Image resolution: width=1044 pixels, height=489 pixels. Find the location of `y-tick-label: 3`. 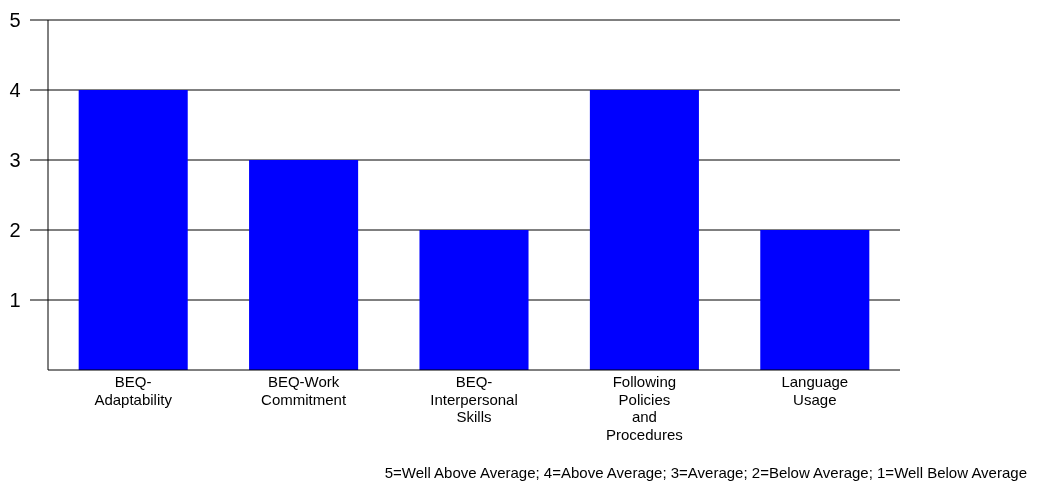

y-tick-label: 3 is located at coordinates (15, 160).